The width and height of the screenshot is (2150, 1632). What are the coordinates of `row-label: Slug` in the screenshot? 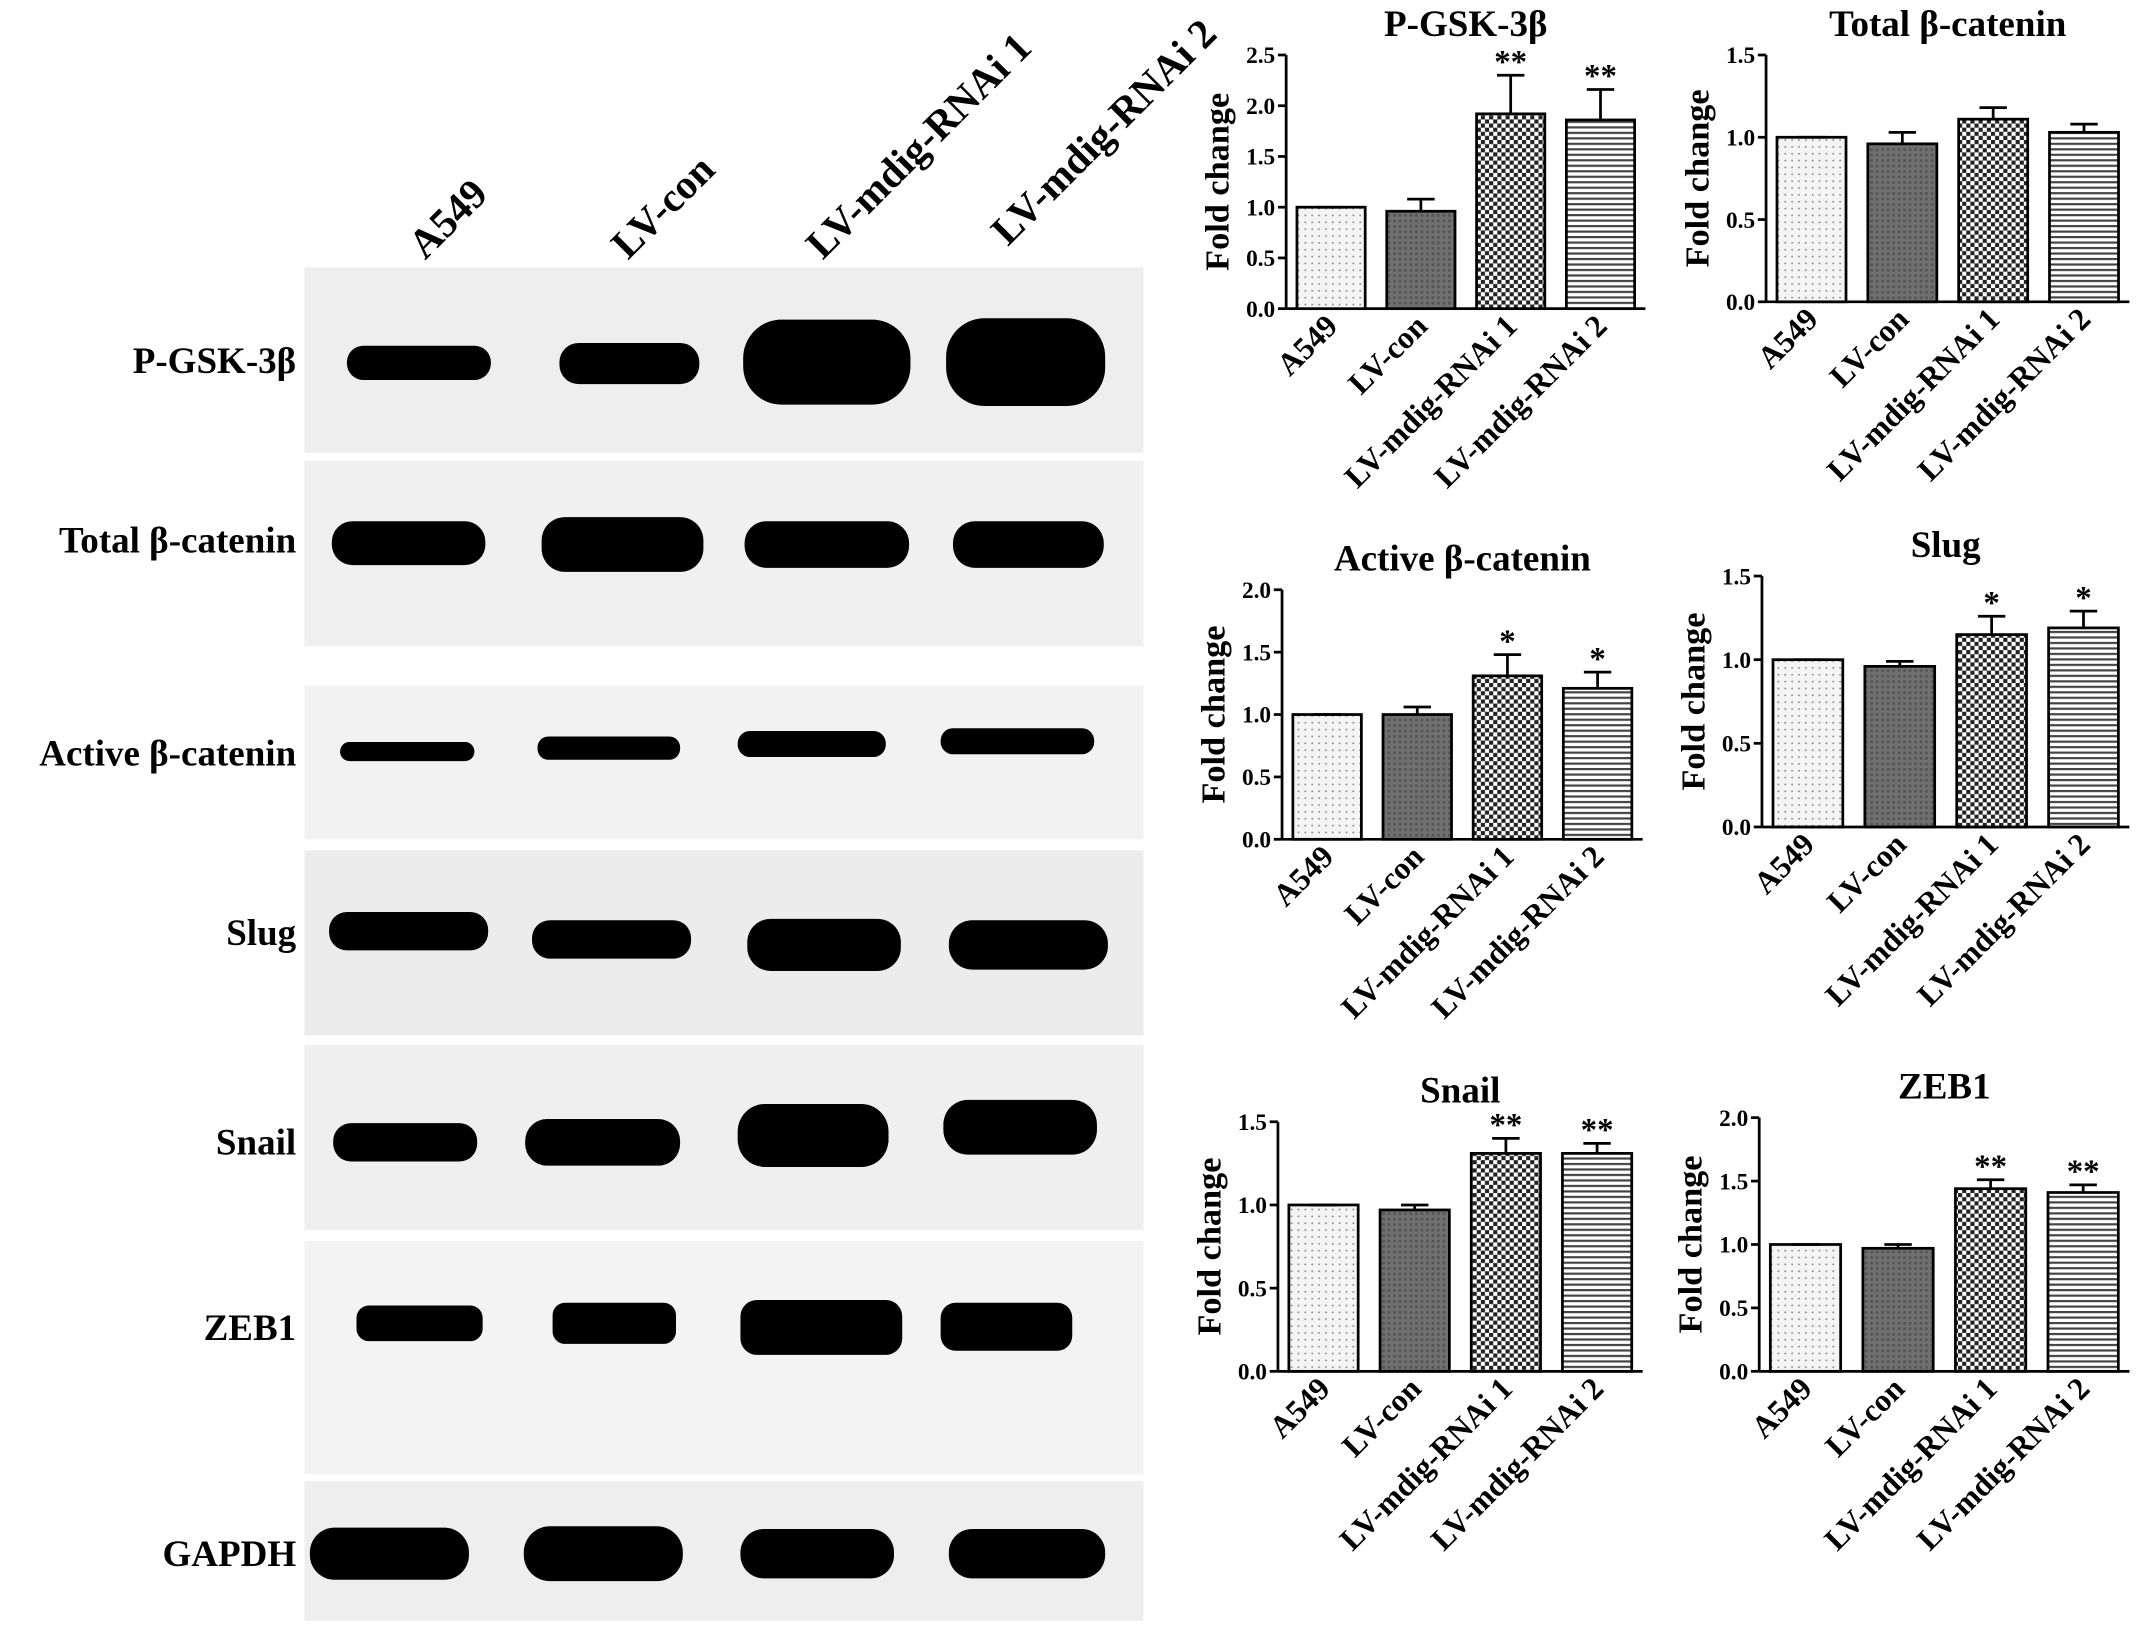 It's located at (261, 933).